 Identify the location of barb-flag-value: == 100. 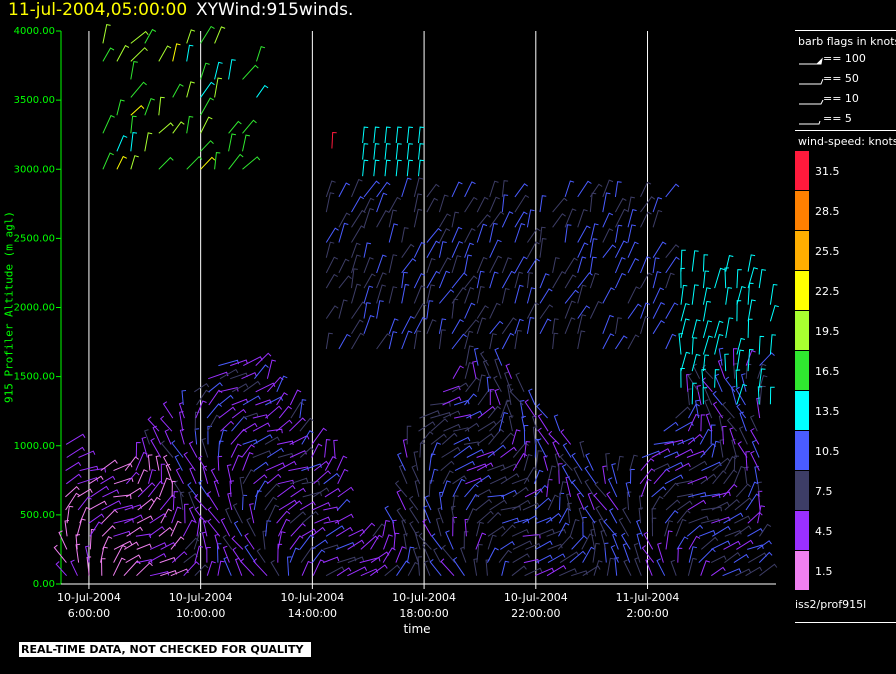
(844, 58).